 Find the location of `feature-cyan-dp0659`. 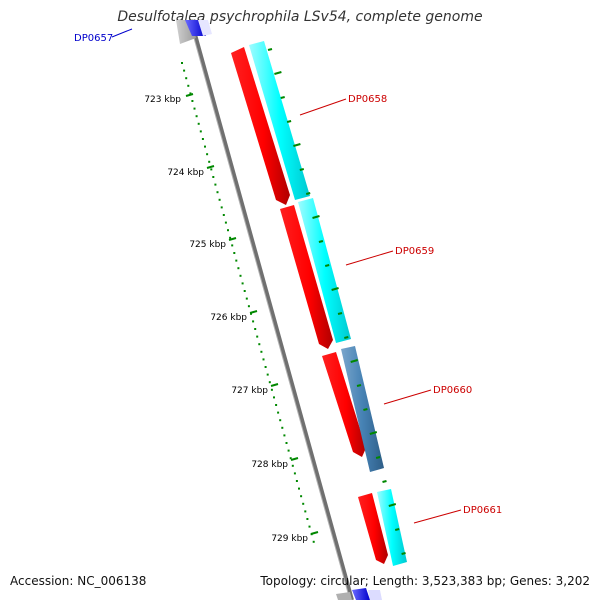

feature-cyan-dp0659 is located at coordinates (324, 270).